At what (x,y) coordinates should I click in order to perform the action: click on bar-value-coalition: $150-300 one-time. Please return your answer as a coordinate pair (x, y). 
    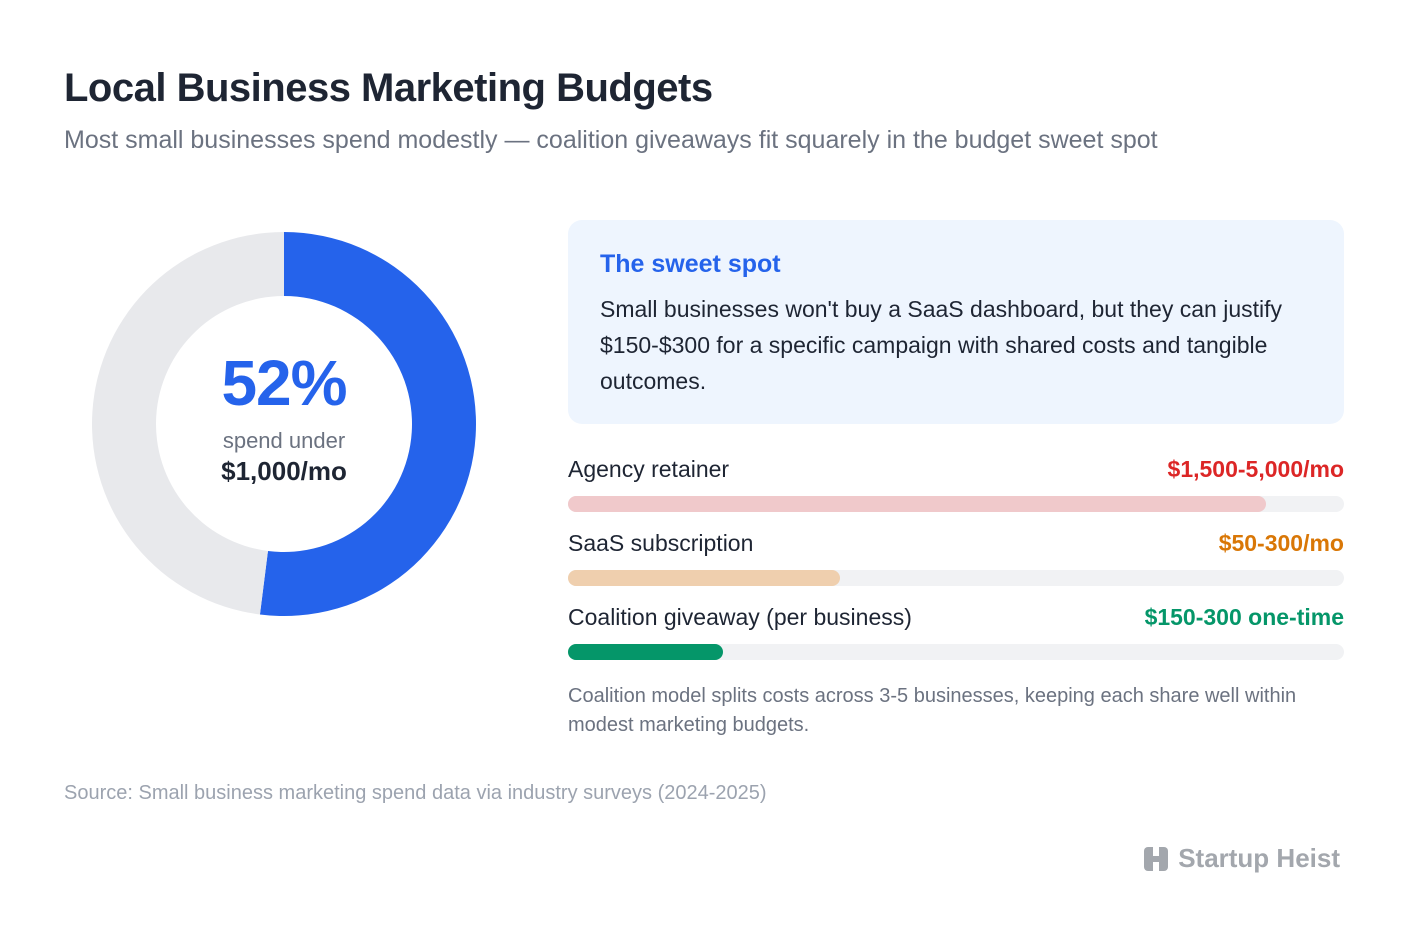
    Looking at the image, I should click on (1244, 617).